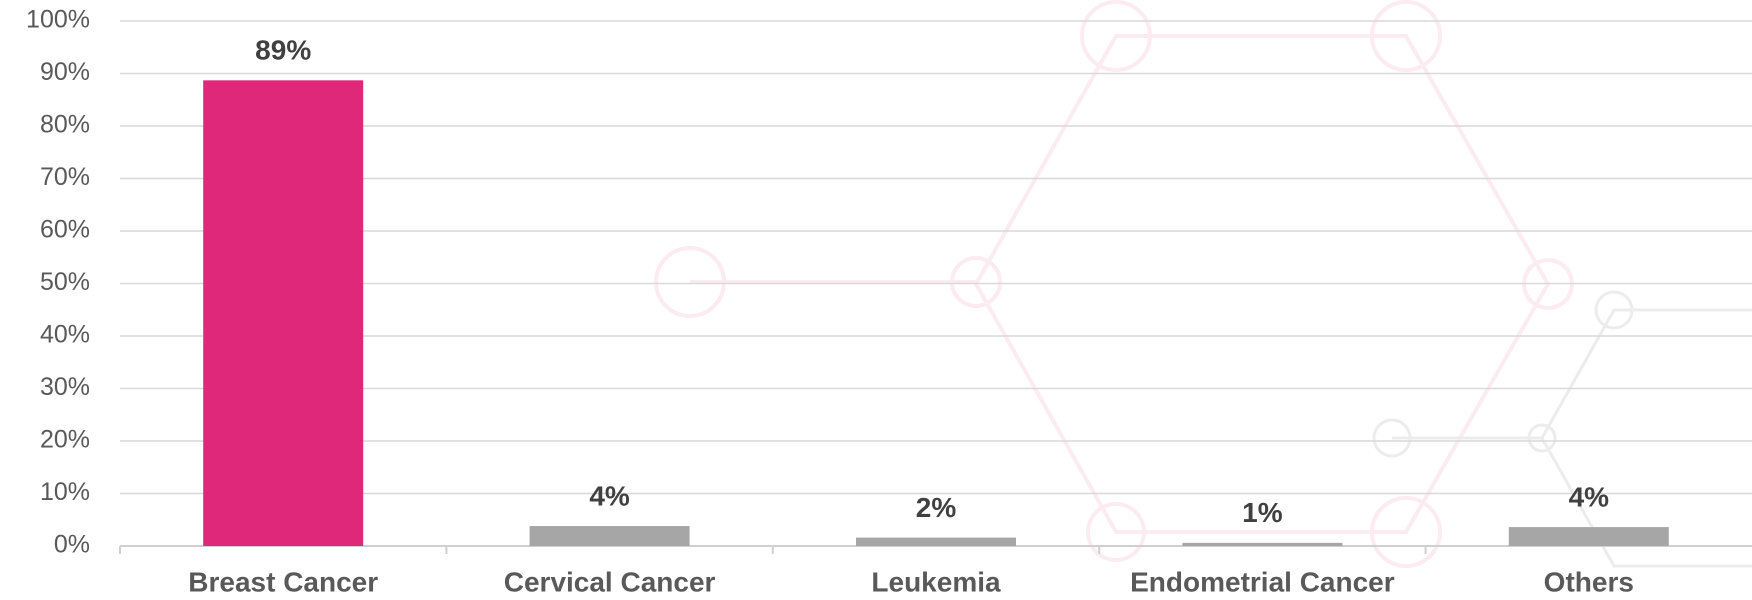  I want to click on y-tick-label: 80%, so click(65, 125).